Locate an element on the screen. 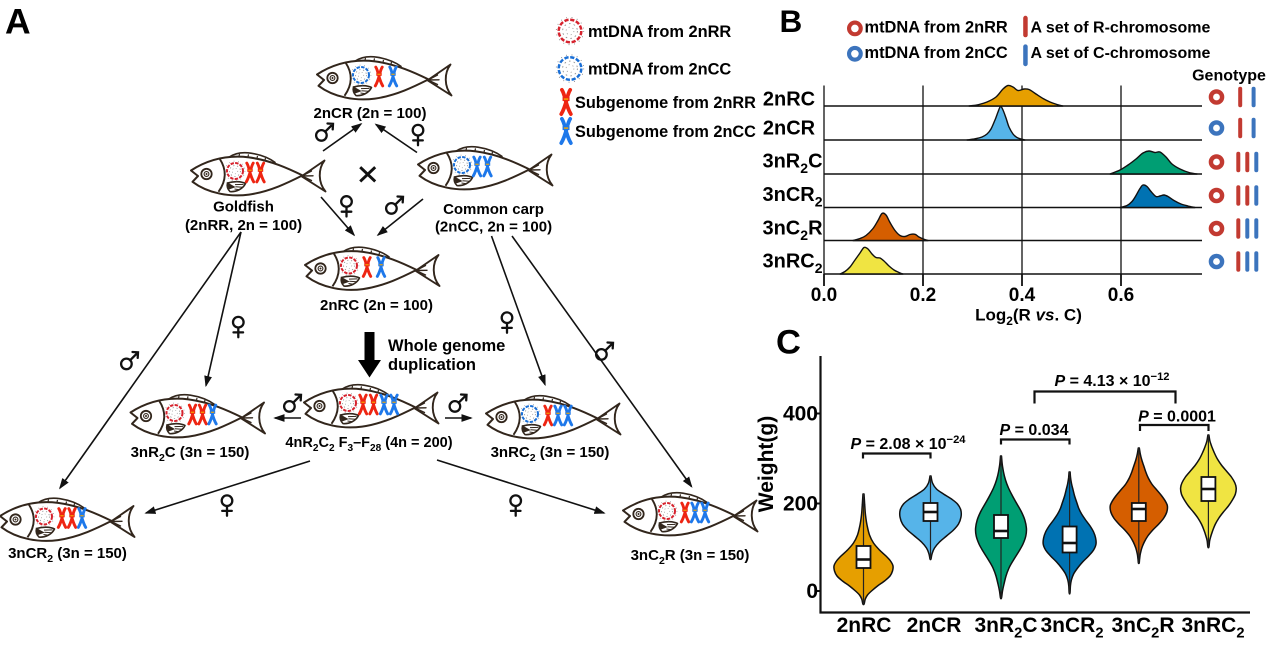  svg-text: P = 2.08 × 10−24 is located at coordinates (908, 443).